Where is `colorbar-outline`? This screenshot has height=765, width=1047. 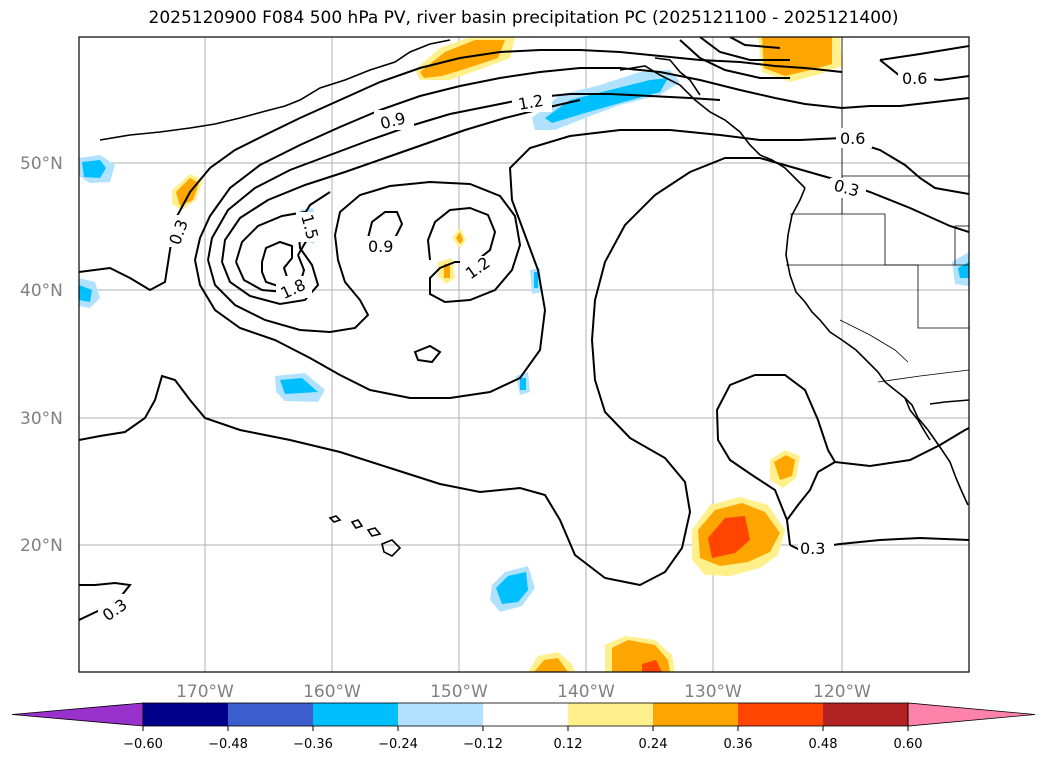 colorbar-outline is located at coordinates (525, 714).